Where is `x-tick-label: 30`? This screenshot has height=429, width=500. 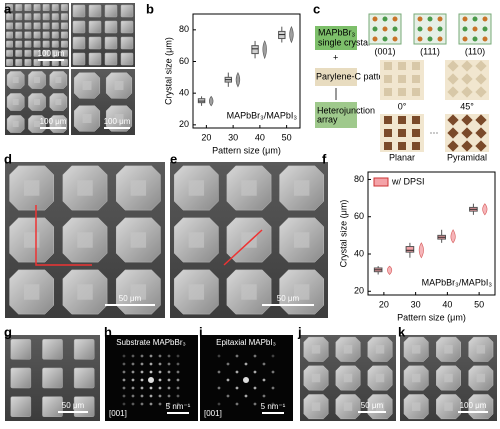 x-tick-label: 30 is located at coordinates (416, 304).